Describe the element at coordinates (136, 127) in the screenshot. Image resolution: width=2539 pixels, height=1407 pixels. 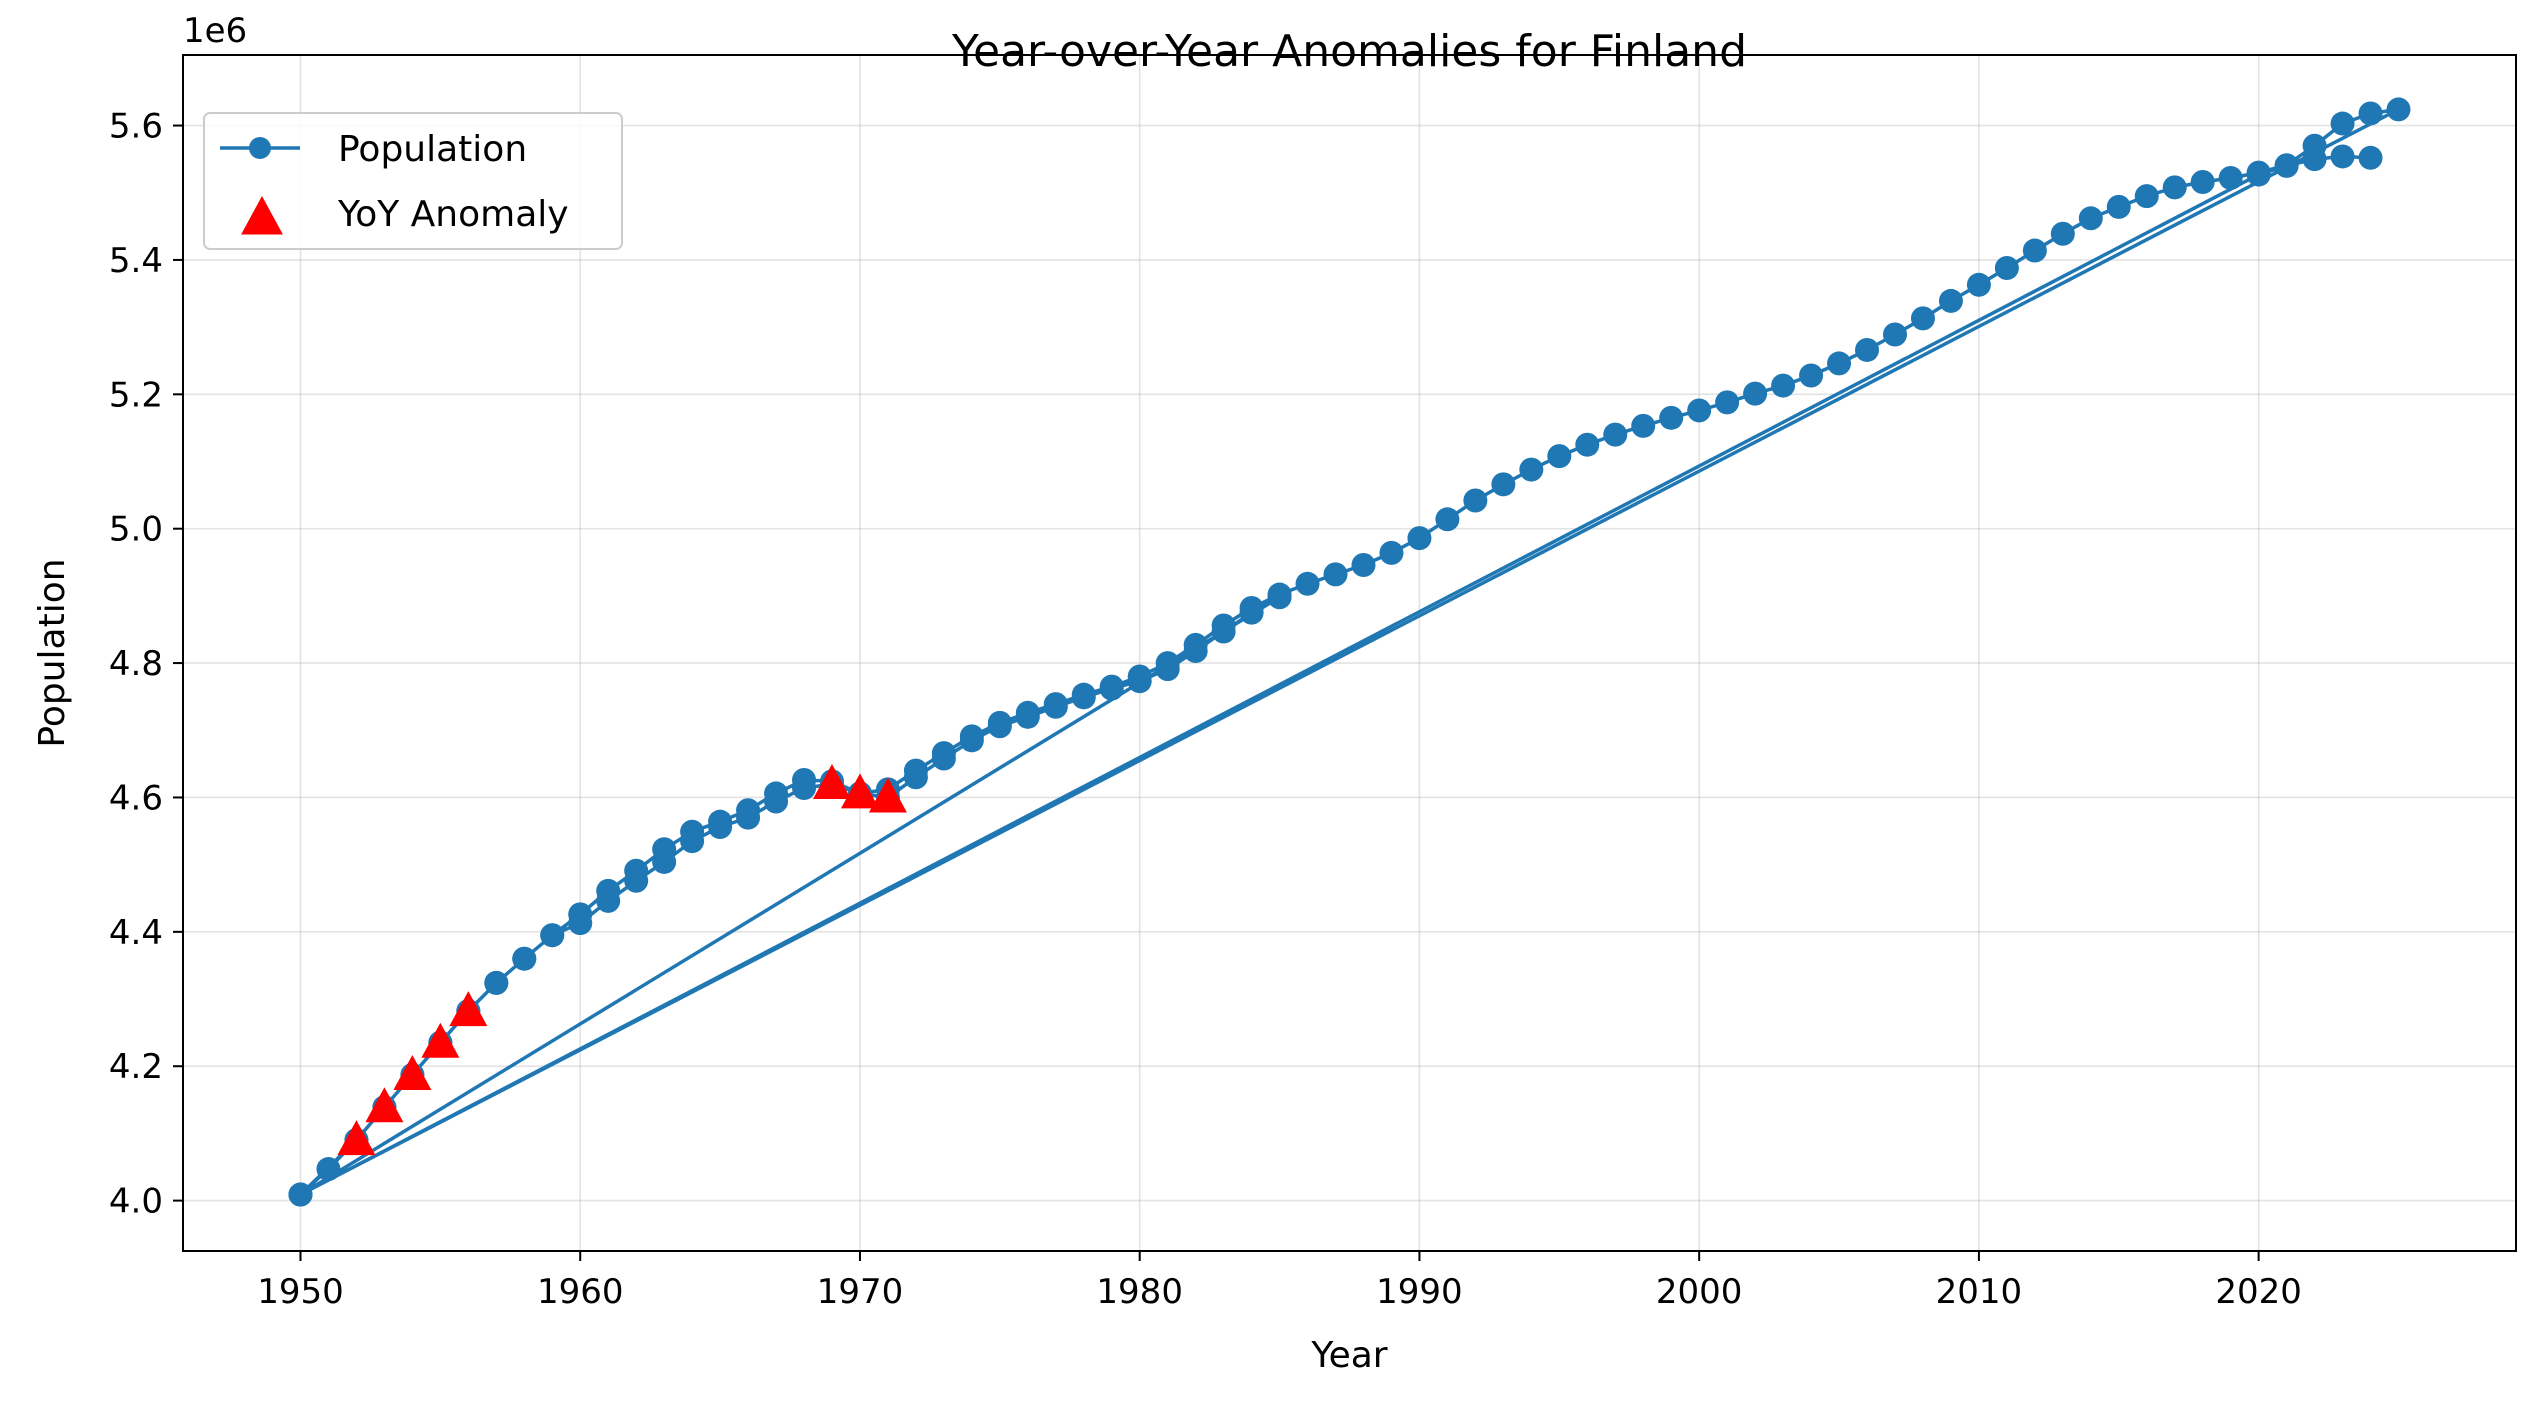
I see `y-tick-label: 5.6` at that location.